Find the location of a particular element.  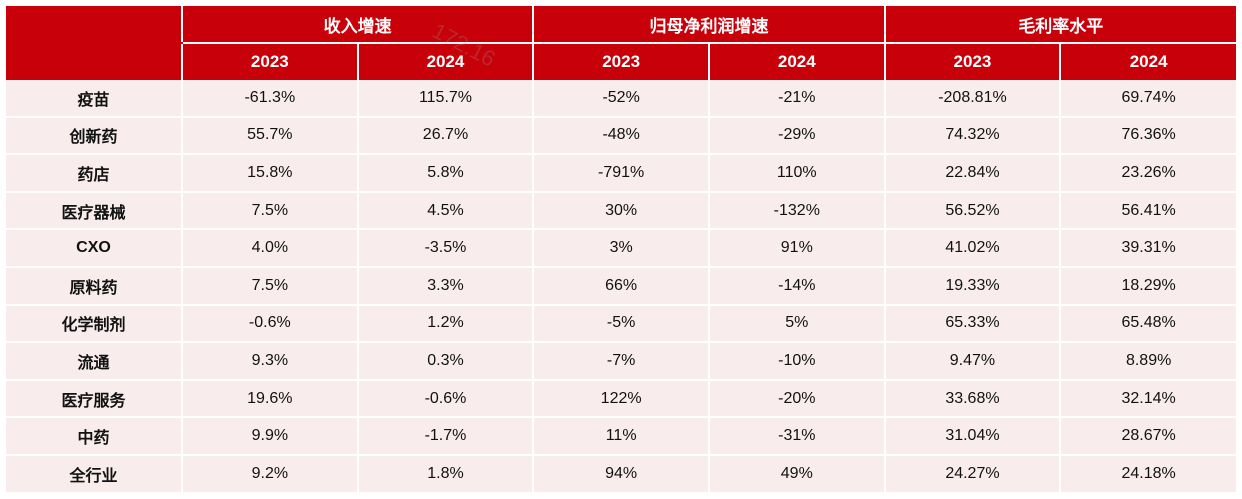

table-cell: 56.52% is located at coordinates (973, 211).